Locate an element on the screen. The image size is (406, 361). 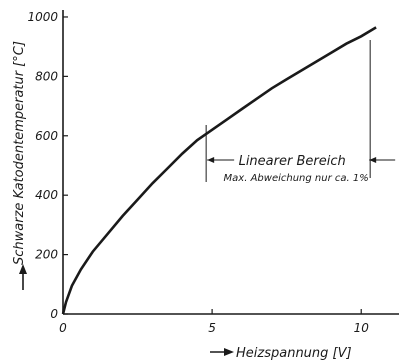
y-axis-arrow-head is located at coordinates (23, 269).